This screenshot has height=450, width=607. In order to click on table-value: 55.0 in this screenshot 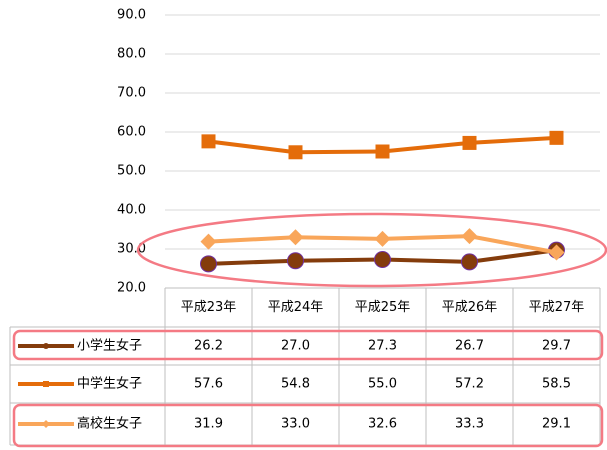, I will do `click(382, 384)`.